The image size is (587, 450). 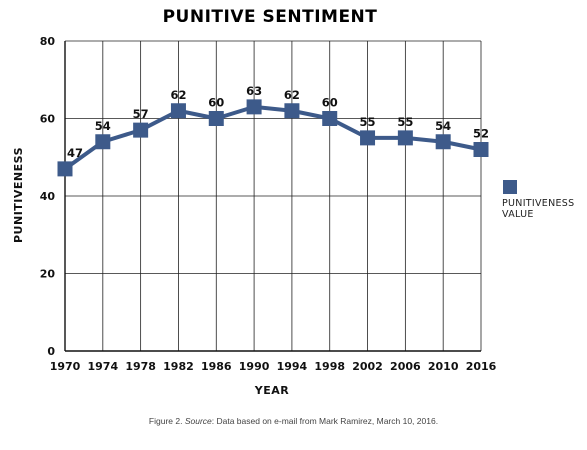 What do you see at coordinates (510, 187) in the screenshot?
I see `legend-swatch` at bounding box center [510, 187].